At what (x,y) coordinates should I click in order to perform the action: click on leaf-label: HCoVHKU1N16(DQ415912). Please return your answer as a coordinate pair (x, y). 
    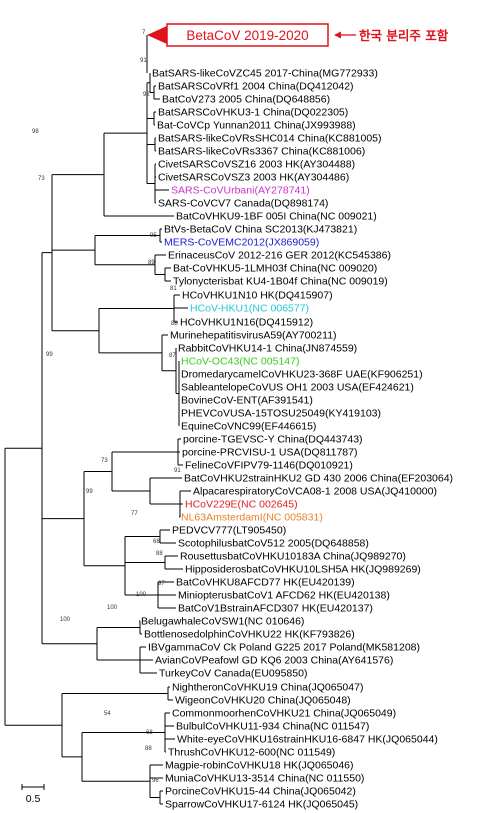
    Looking at the image, I should click on (246, 323).